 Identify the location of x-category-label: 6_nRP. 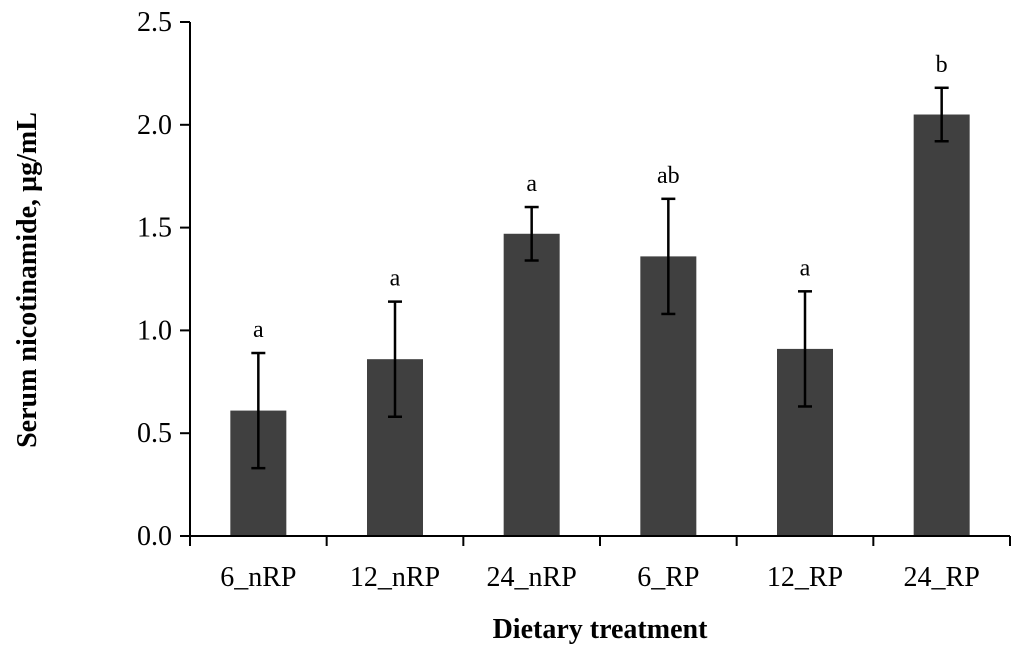
(258, 577).